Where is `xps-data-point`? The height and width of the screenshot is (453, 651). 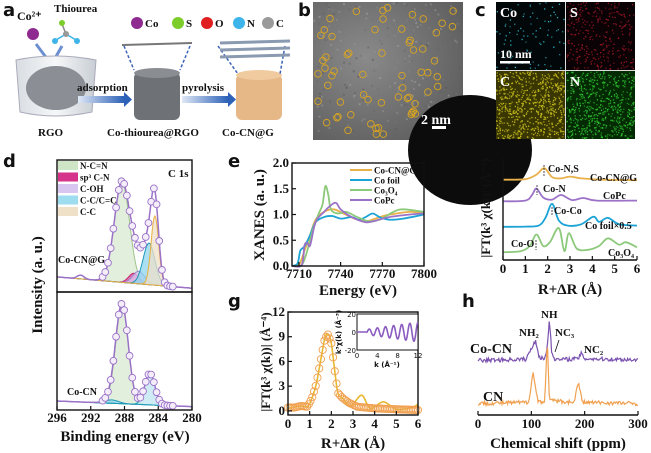 xps-data-point is located at coordinates (113, 228).